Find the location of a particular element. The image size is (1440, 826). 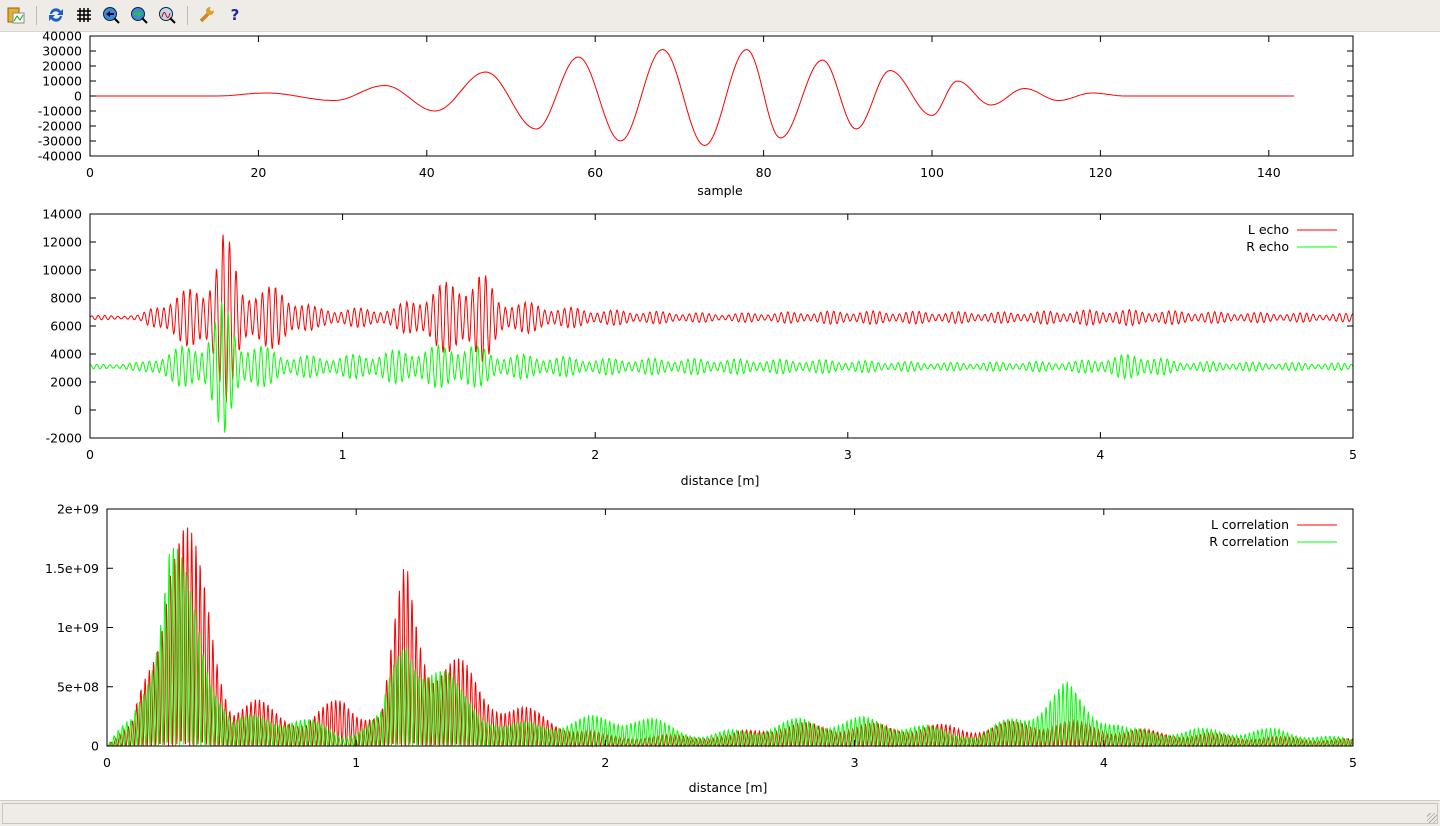

y-tick-label: 1.5e+09 is located at coordinates (72, 568).